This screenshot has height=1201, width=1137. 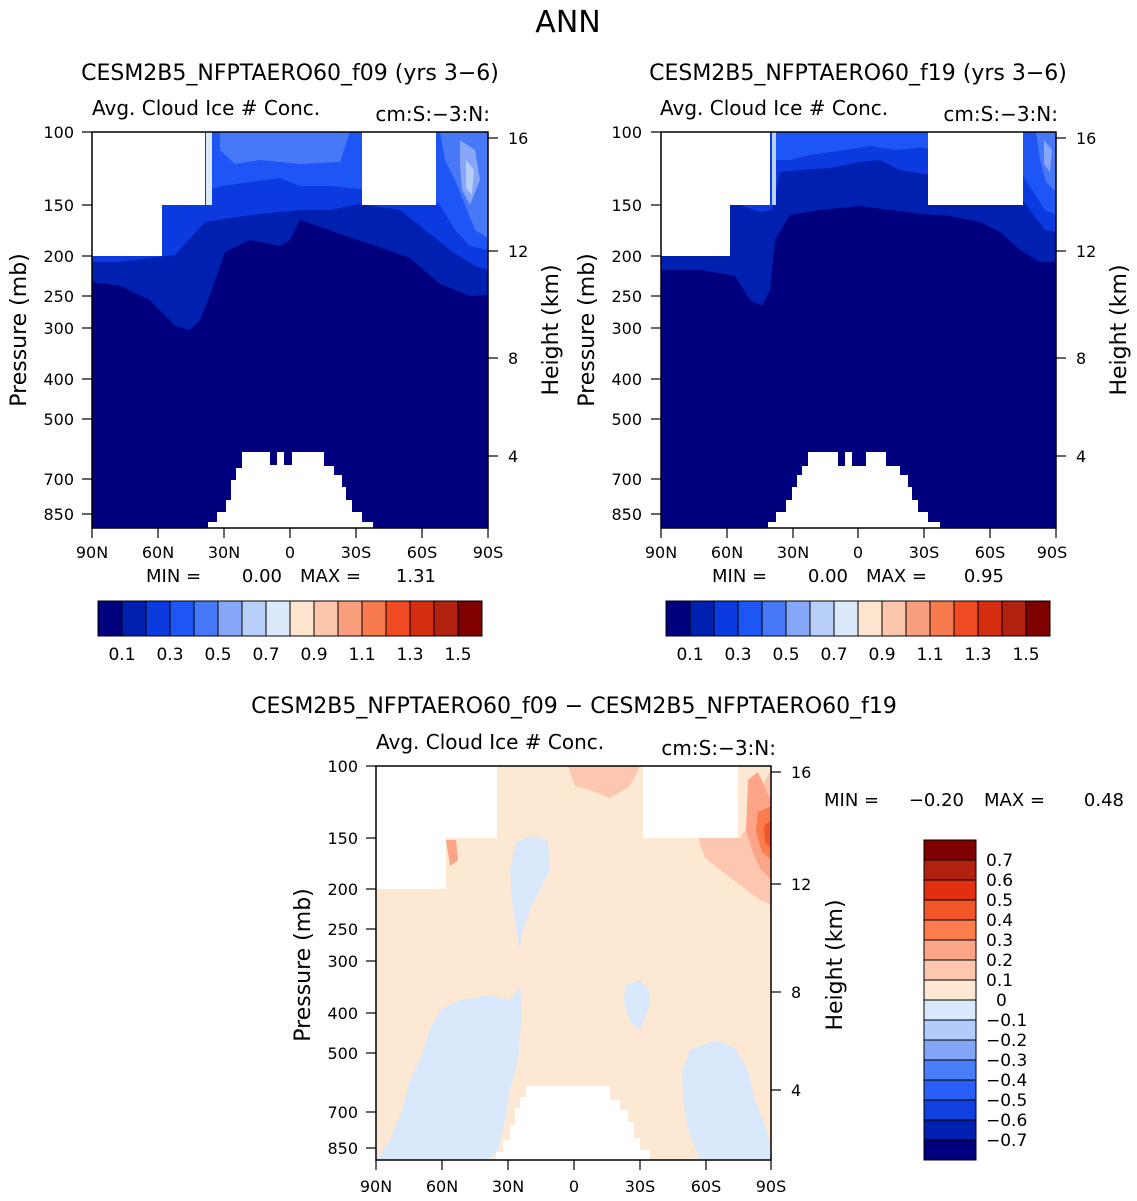 I want to click on colorbar, so click(x=858, y=618).